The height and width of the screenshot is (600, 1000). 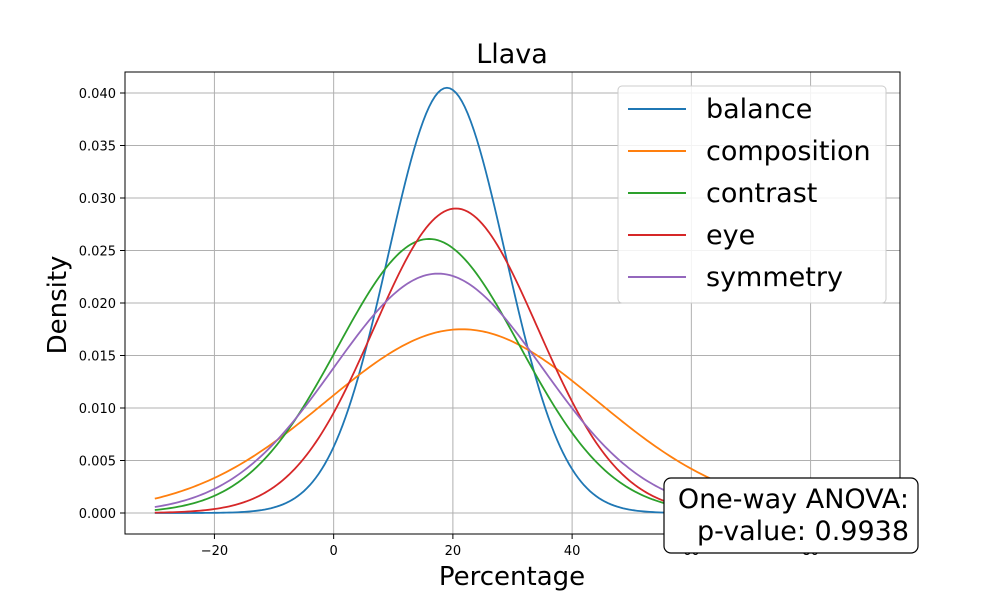 I want to click on y-tick-label: 0.020, so click(x=97, y=304).